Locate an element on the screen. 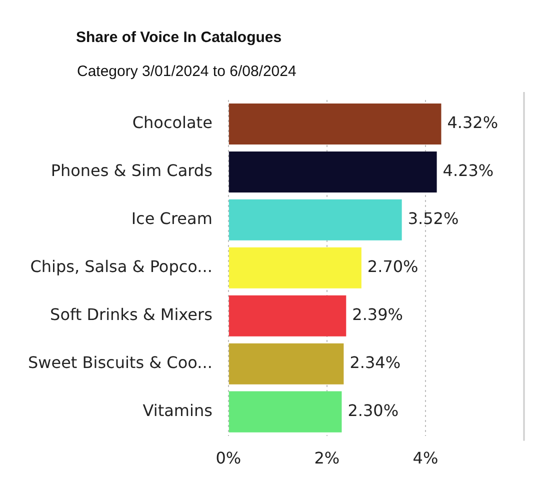 The image size is (538, 495). data-label: 2.34% is located at coordinates (375, 362).